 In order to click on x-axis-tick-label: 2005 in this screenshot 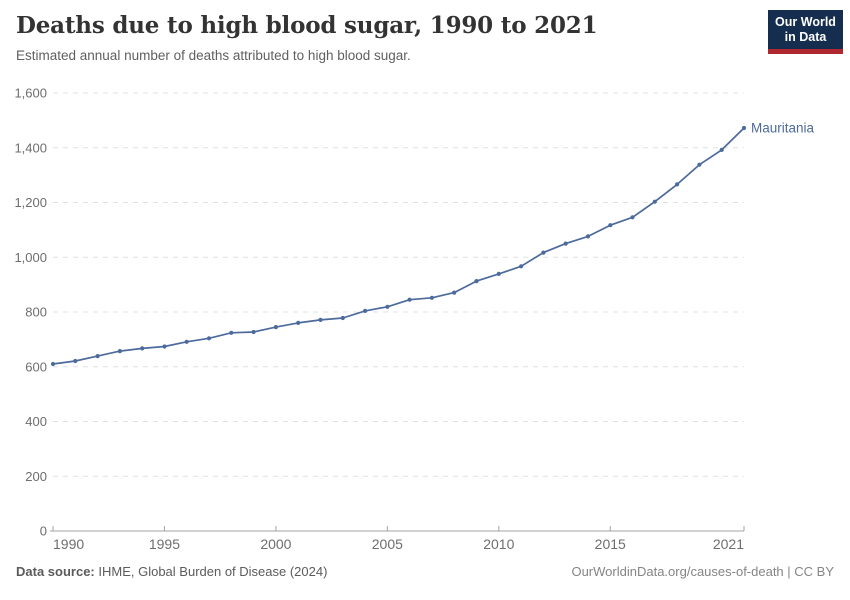, I will do `click(387, 544)`.